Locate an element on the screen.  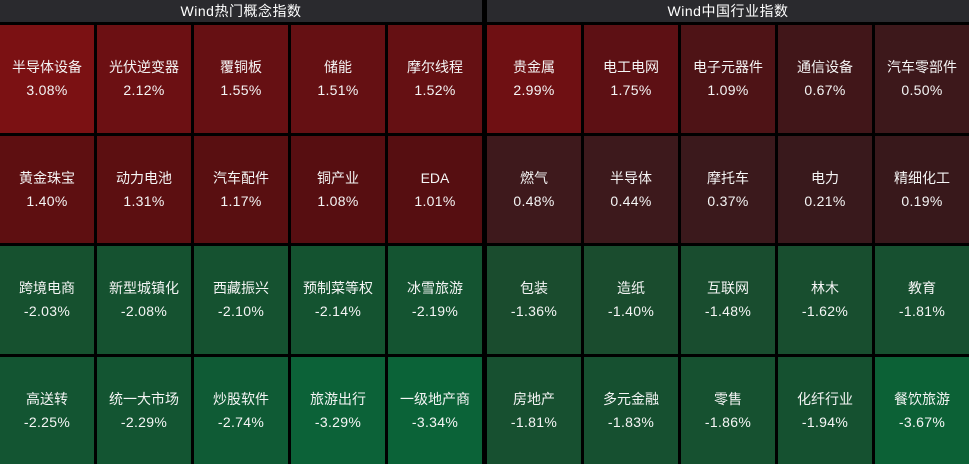
index-tile: 房地产 -1.81% is located at coordinates (534, 410).